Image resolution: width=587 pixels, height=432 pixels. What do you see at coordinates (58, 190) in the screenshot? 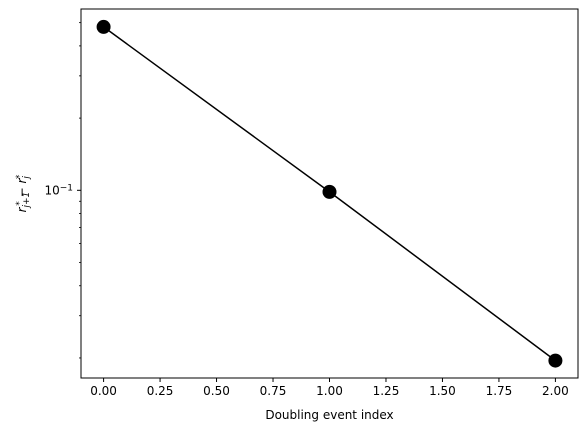
I see `y-tick-label: 10−1` at bounding box center [58, 190].